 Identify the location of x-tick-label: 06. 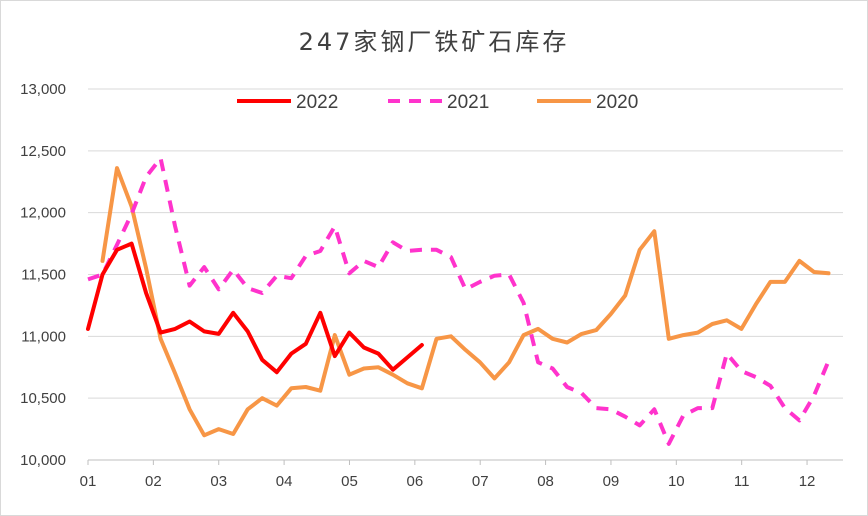
(414, 481).